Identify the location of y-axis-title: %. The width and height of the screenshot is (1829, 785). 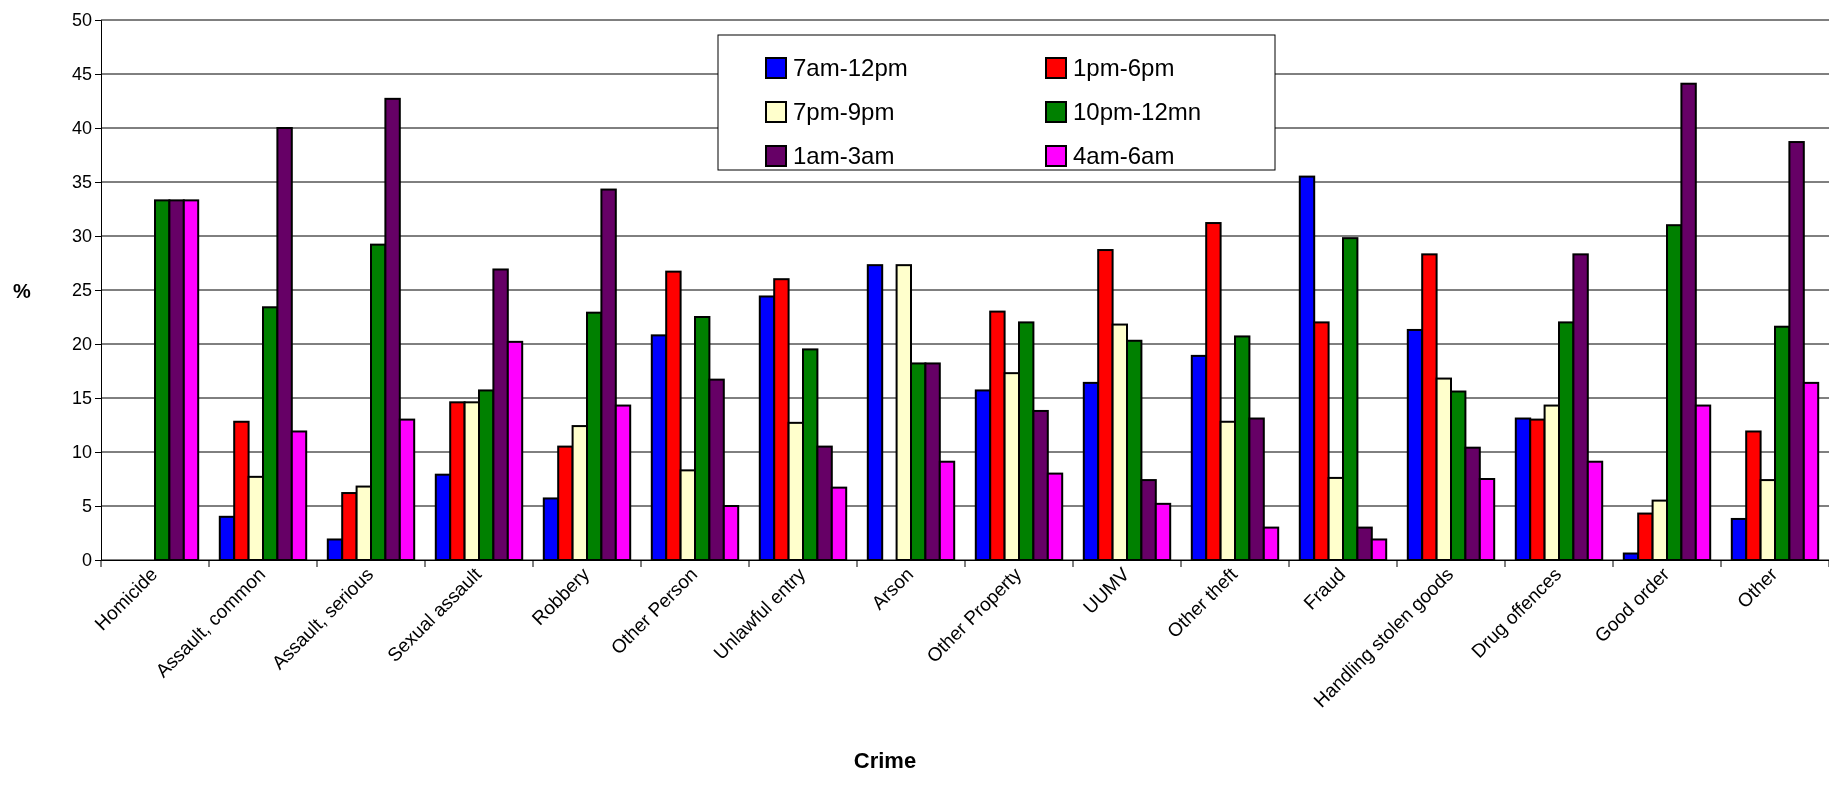
(22, 291).